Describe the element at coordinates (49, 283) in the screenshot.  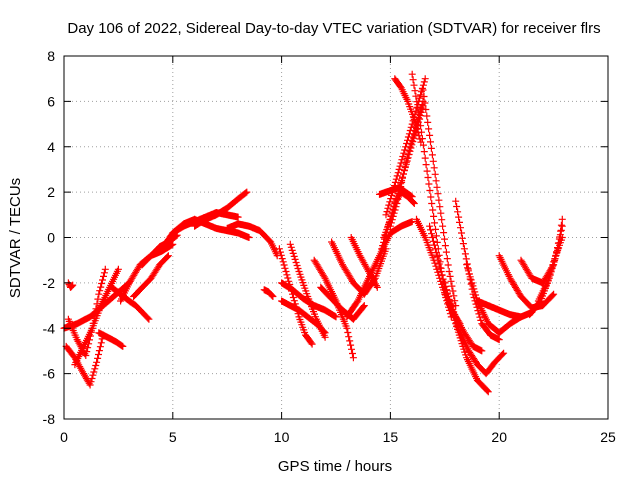
I see `y-tick-label: -2` at that location.